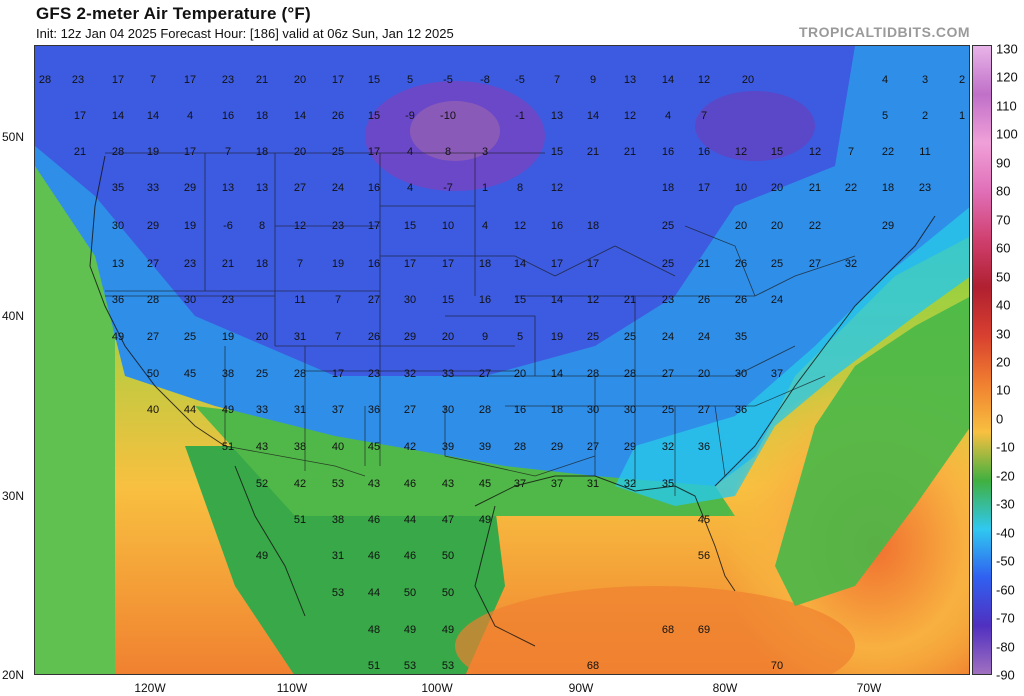 This screenshot has width=1024, height=696. What do you see at coordinates (869, 688) in the screenshot?
I see `lon-label-70w: 70W` at bounding box center [869, 688].